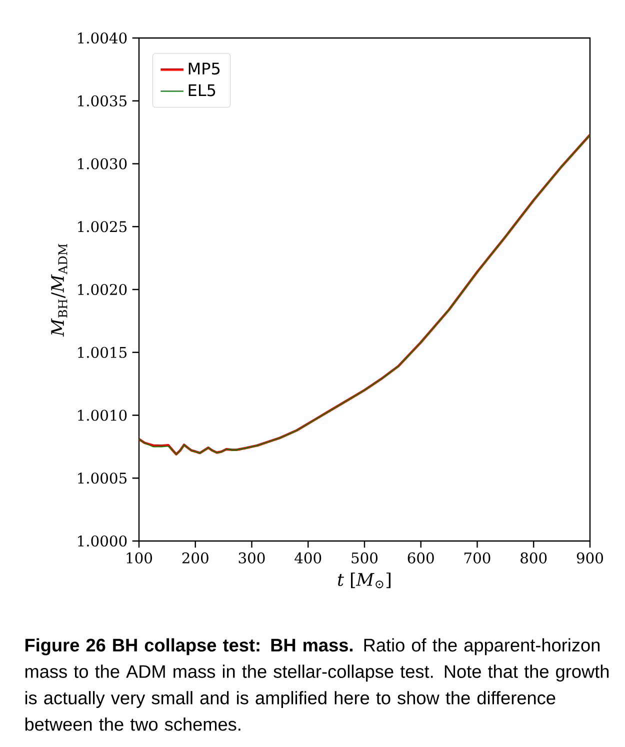  I want to click on y-tick-label: 1.0035, so click(102, 100).